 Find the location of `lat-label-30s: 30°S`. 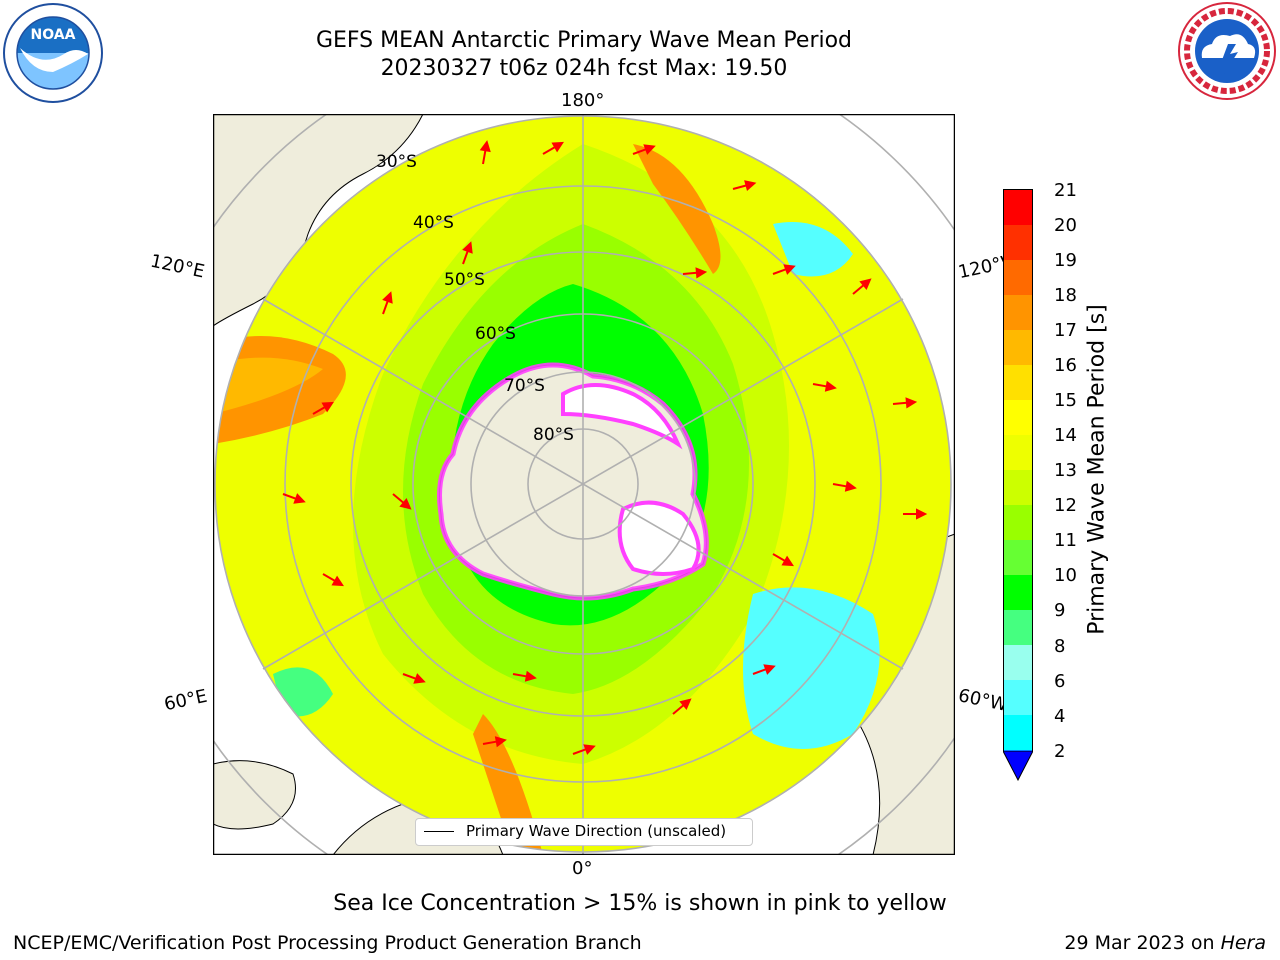

lat-label-30s: 30°S is located at coordinates (396, 162).